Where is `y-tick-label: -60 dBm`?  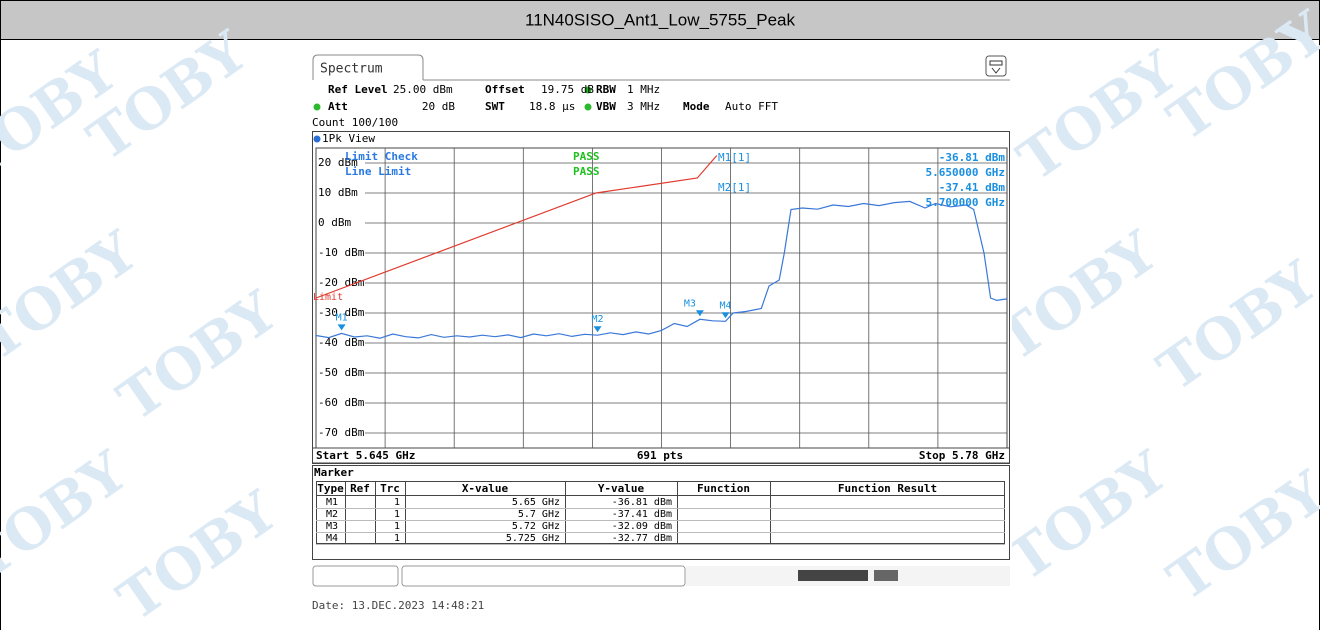
y-tick-label: -60 dBm is located at coordinates (341, 402).